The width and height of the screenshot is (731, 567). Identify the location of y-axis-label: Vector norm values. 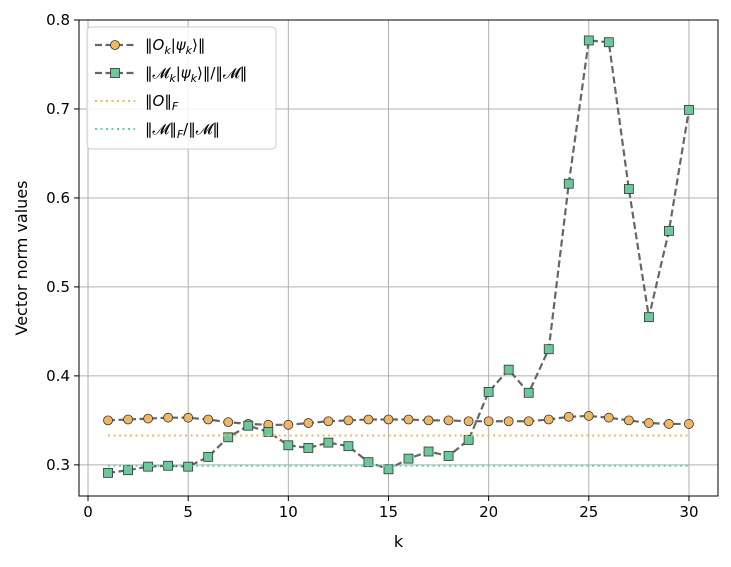
(21, 257).